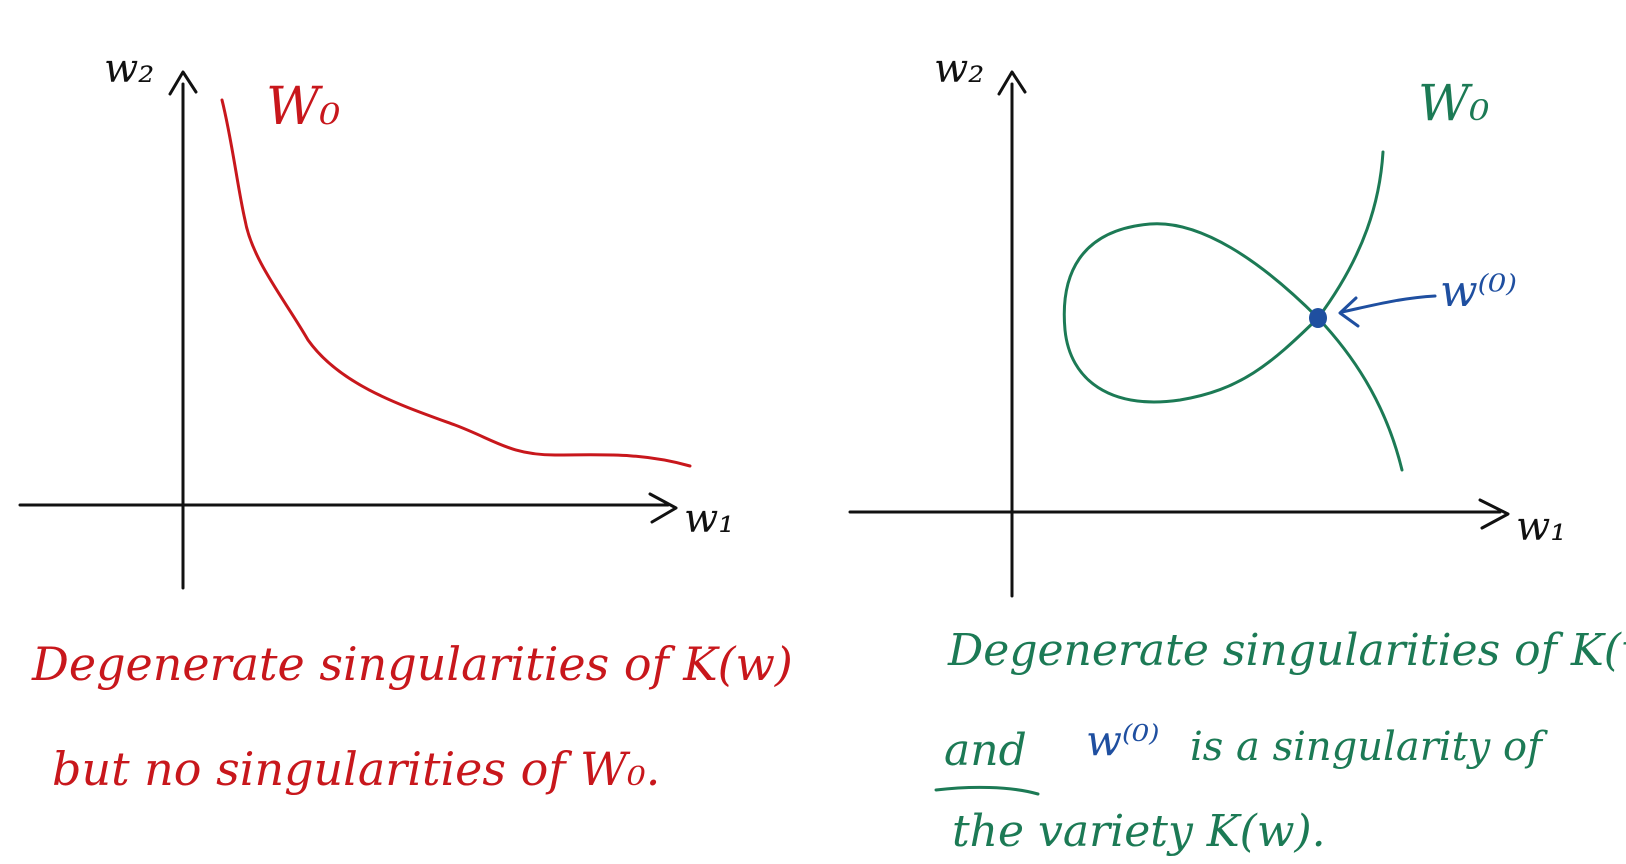 The image size is (1626, 864). I want to click on singular-point-label: w⁽⁰⁾, so click(1478, 291).